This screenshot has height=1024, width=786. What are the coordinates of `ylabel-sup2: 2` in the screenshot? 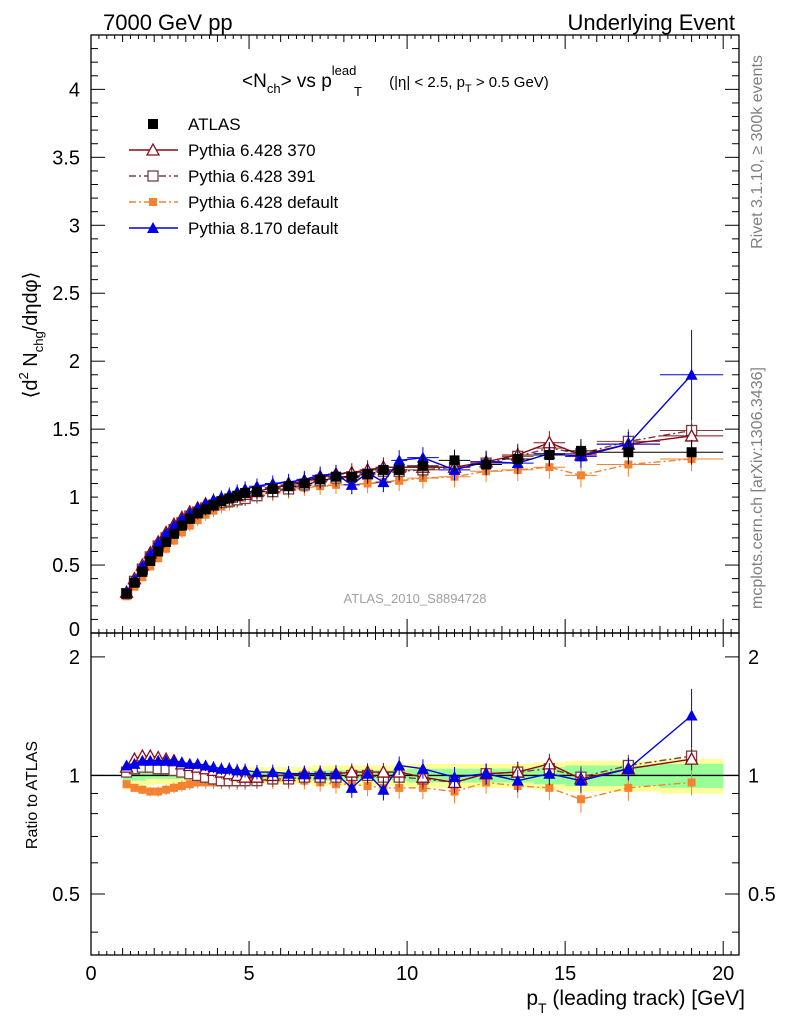 It's located at (23, 375).